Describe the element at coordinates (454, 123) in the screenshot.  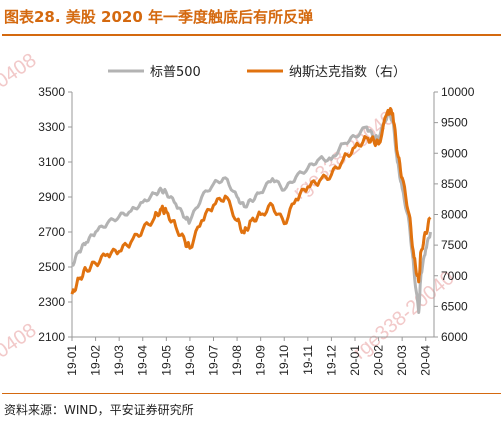
I see `y-right-tick-label: 9500` at that location.